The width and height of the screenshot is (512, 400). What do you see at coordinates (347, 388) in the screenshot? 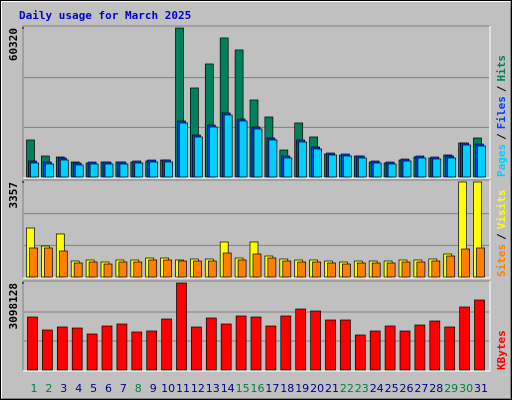
I see `x-tick-label: 22` at bounding box center [347, 388].